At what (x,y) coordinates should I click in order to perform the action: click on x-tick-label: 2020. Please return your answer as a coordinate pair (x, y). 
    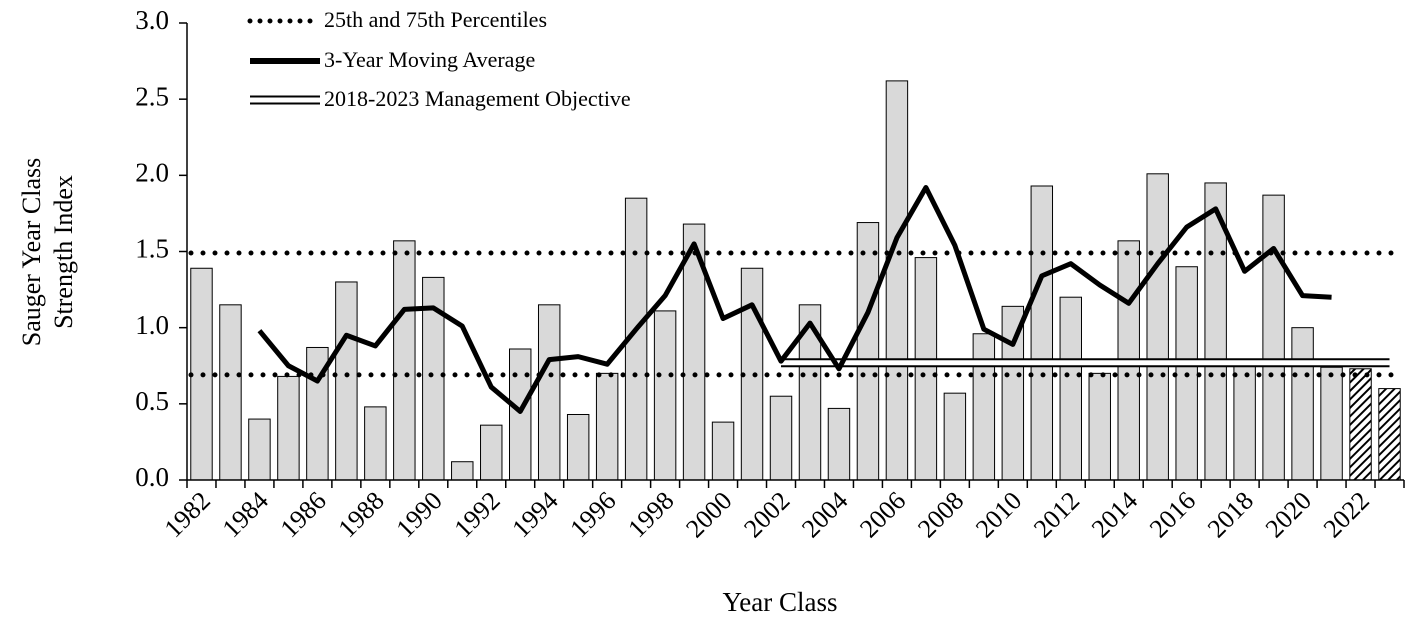
    Looking at the image, I should click on (1288, 514).